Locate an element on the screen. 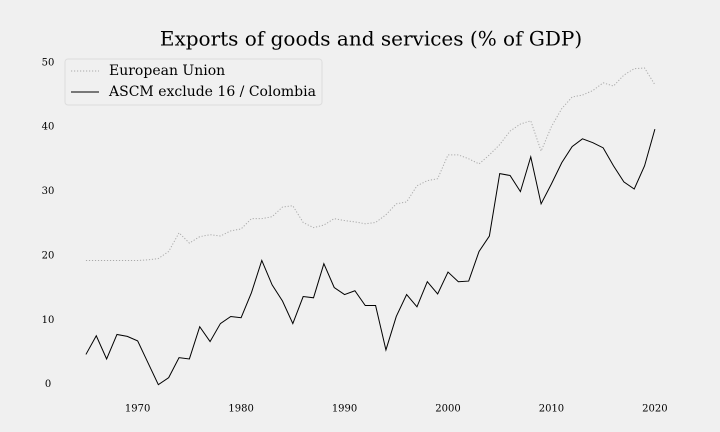  y-tick-label: 10 is located at coordinates (48, 320).